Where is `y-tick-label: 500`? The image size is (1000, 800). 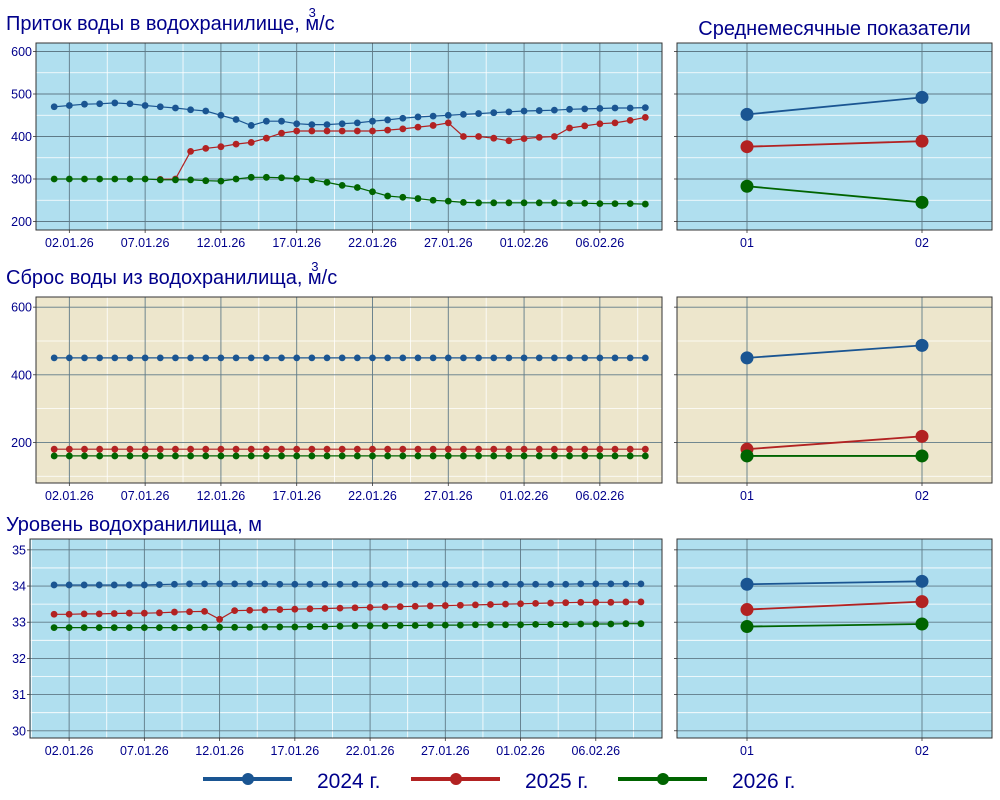 y-tick-label: 500 is located at coordinates (21, 95).